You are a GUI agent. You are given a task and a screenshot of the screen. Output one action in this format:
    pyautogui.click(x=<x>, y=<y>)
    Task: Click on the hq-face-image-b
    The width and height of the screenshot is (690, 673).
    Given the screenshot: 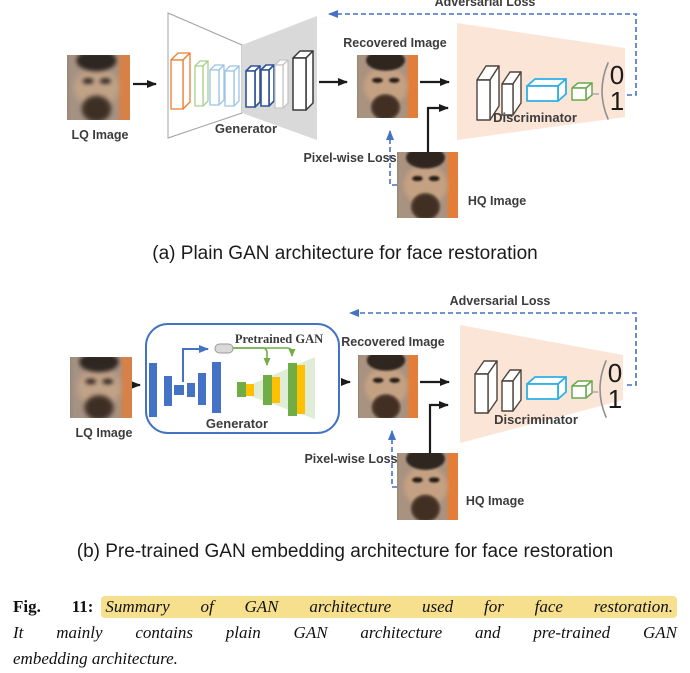 What is the action you would take?
    pyautogui.click(x=427, y=486)
    